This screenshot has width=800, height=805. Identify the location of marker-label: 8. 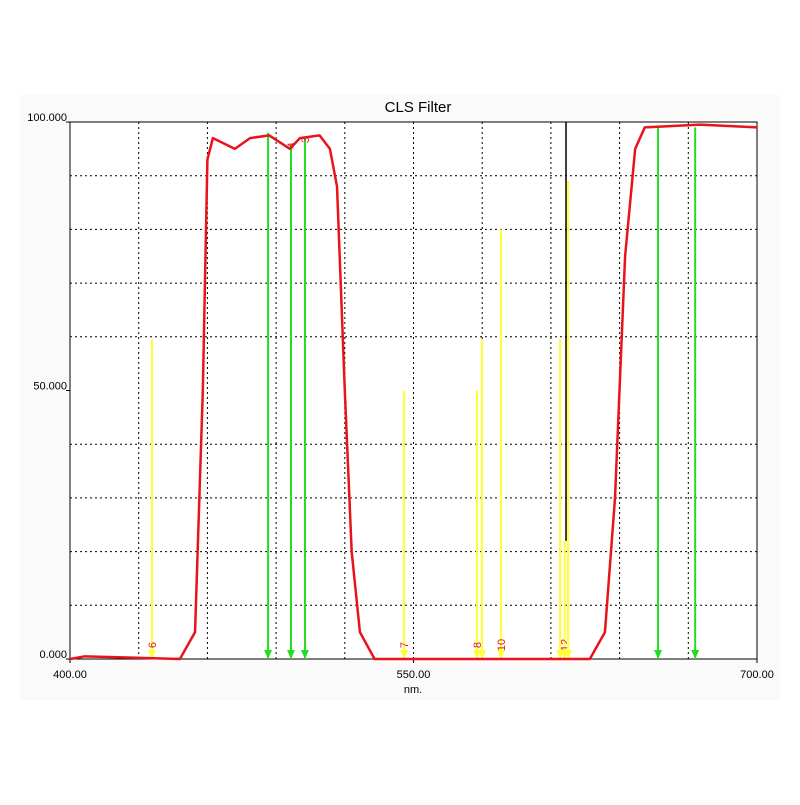
(478, 645).